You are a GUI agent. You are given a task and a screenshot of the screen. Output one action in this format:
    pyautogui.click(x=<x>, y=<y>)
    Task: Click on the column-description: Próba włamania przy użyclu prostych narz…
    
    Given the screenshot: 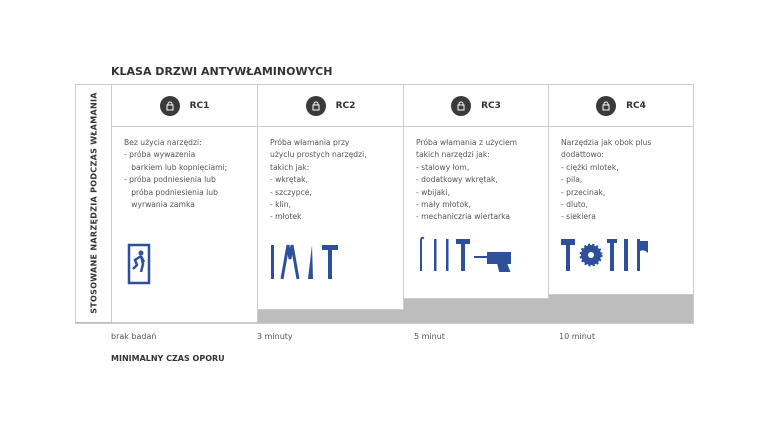 What is the action you would take?
    pyautogui.click(x=318, y=180)
    